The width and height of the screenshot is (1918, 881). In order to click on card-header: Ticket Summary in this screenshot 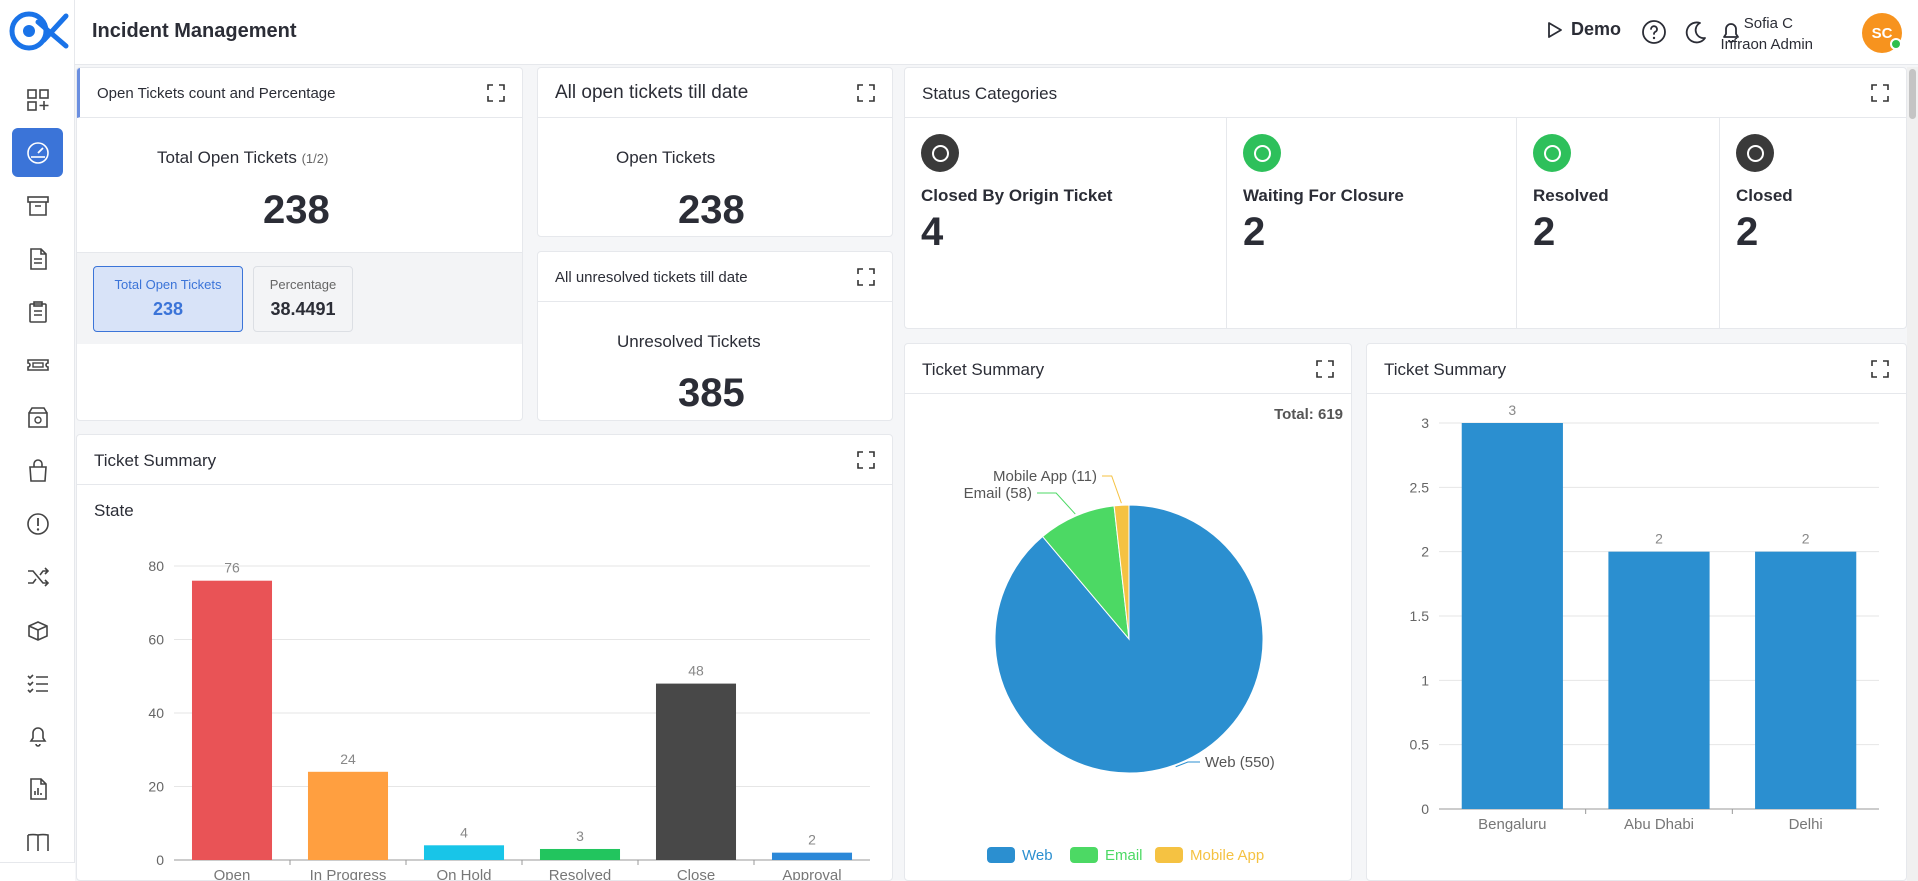, I will do `click(484, 460)`.